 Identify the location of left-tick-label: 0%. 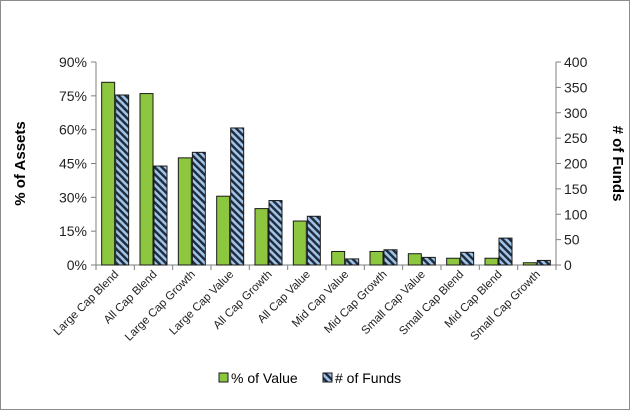
(77, 265).